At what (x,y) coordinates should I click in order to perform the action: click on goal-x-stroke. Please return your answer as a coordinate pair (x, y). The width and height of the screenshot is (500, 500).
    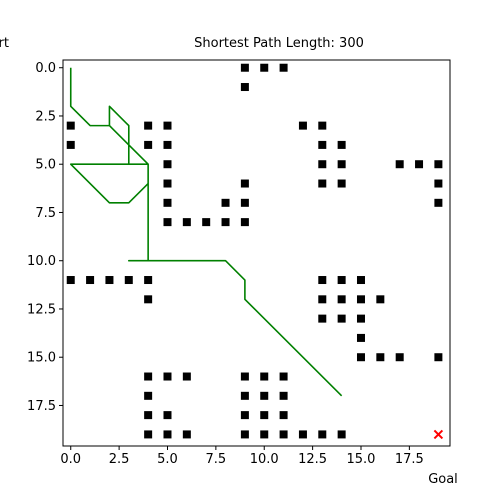
    Looking at the image, I should click on (438, 434).